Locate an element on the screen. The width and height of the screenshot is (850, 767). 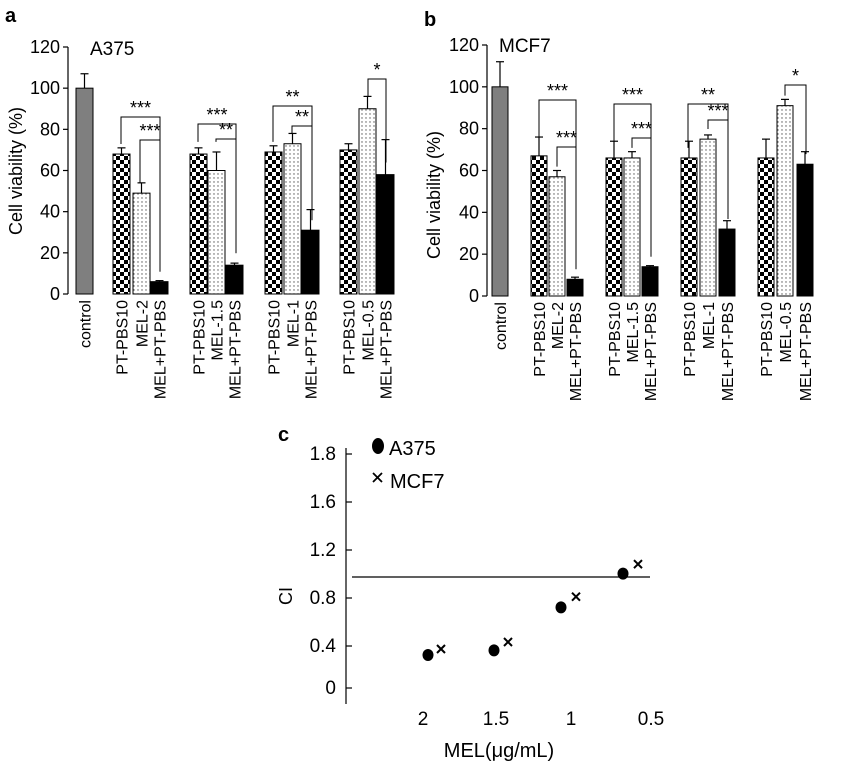
panel-a-bars is located at coordinates (235, 184).